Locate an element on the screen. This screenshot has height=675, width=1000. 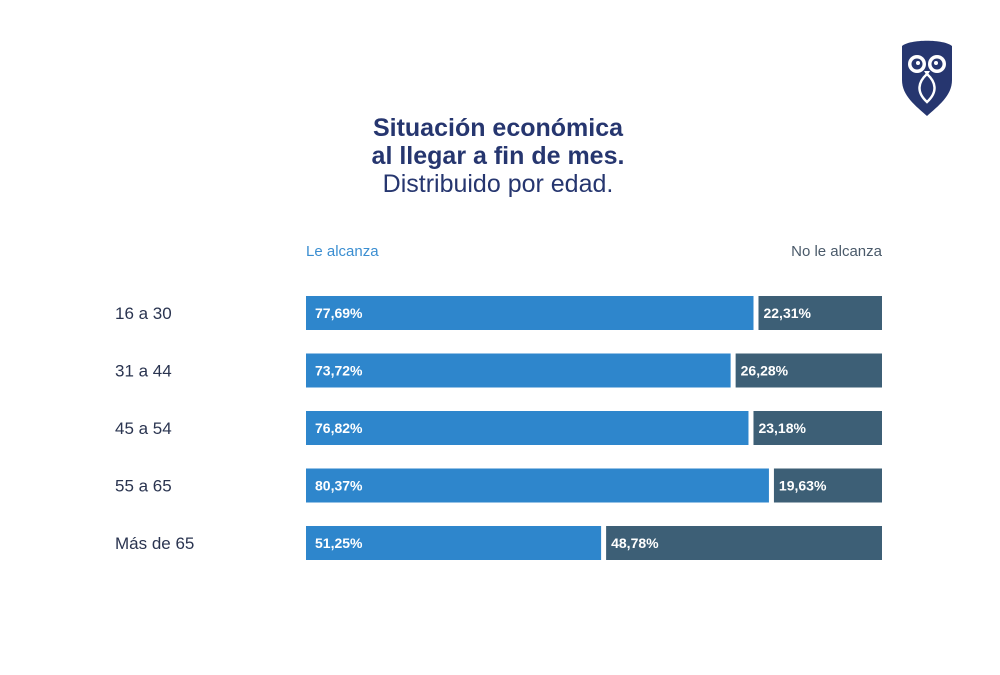
data-label-no-le-alcanza: 22,31% is located at coordinates (787, 313).